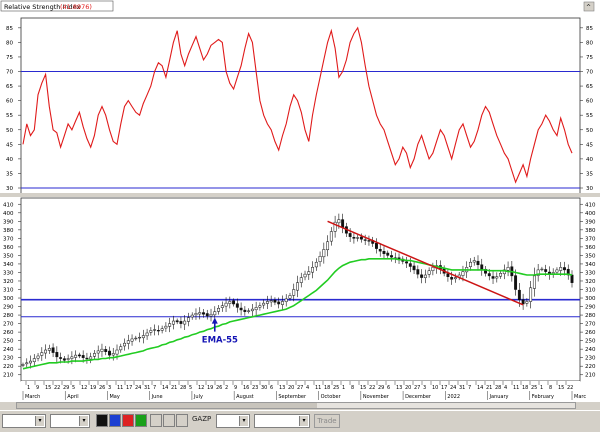 Image resolution: width=600 pixels, height=432 pixels. I want to click on day-tick-label: 4, so click(505, 388).